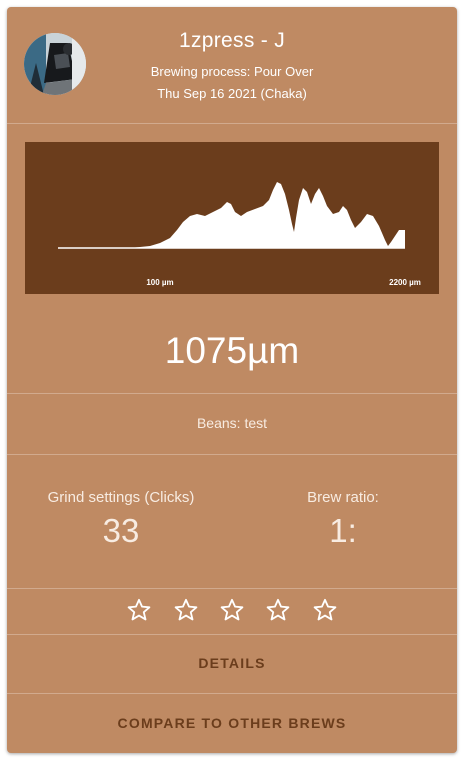  I want to click on distribution-area, so click(231, 215).